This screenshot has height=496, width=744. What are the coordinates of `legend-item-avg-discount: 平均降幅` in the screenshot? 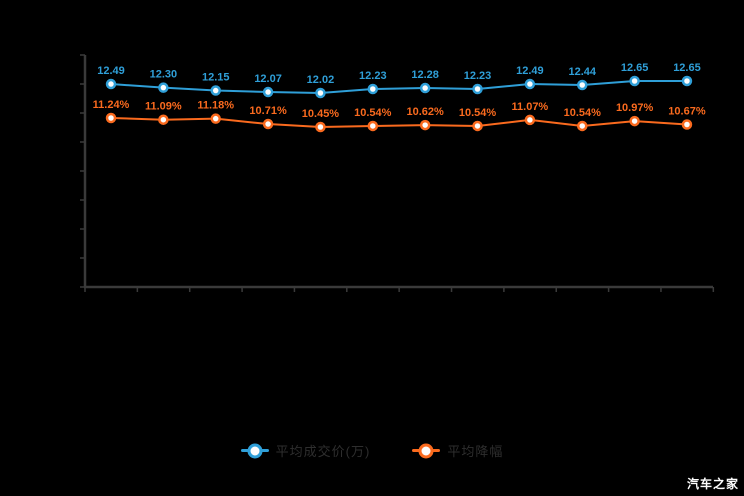 It's located at (457, 450).